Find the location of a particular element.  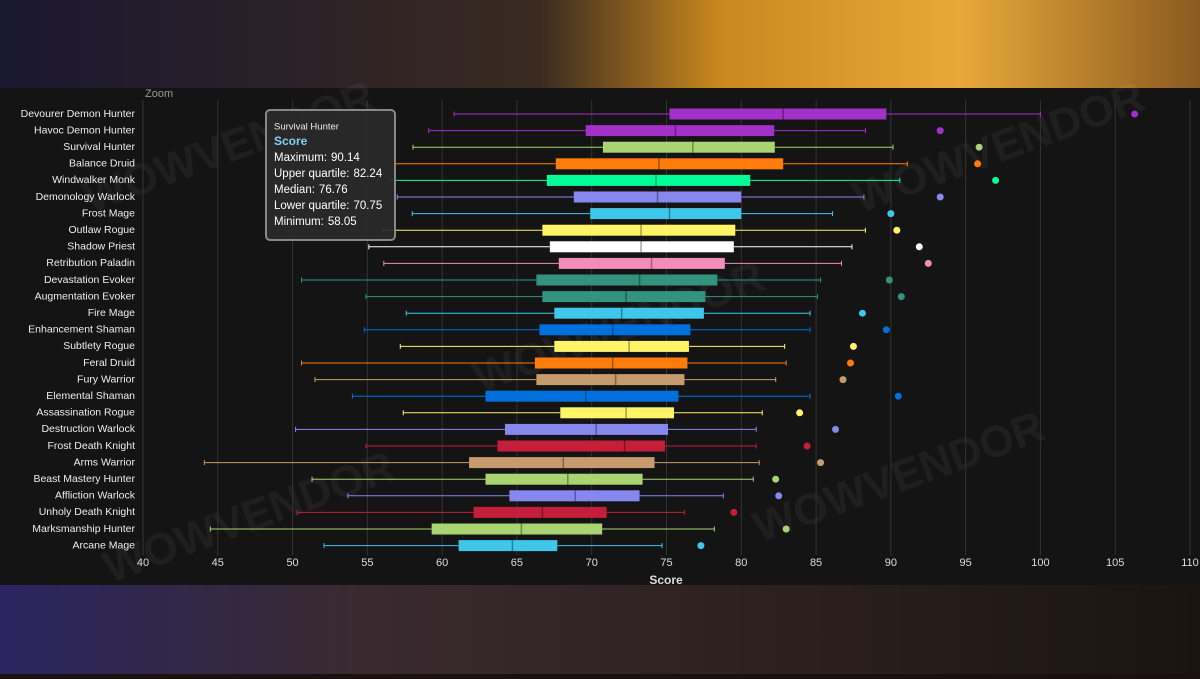

tooltip-value: 70.75 is located at coordinates (367, 206).